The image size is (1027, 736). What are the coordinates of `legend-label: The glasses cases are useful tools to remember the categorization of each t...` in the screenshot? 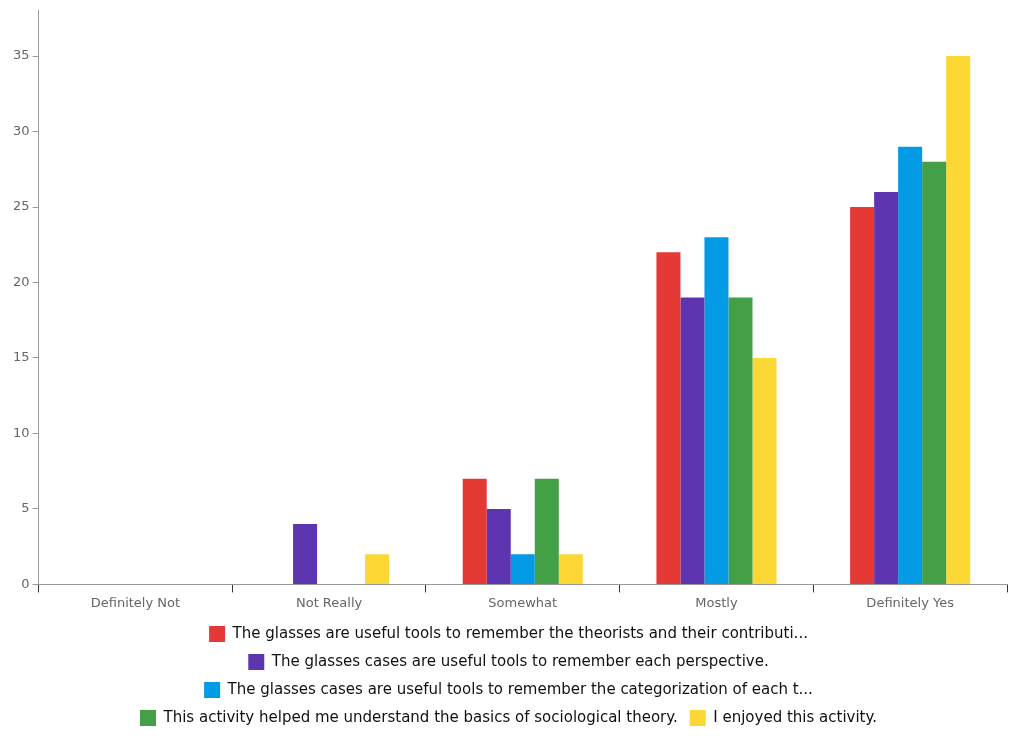 It's located at (519, 688).